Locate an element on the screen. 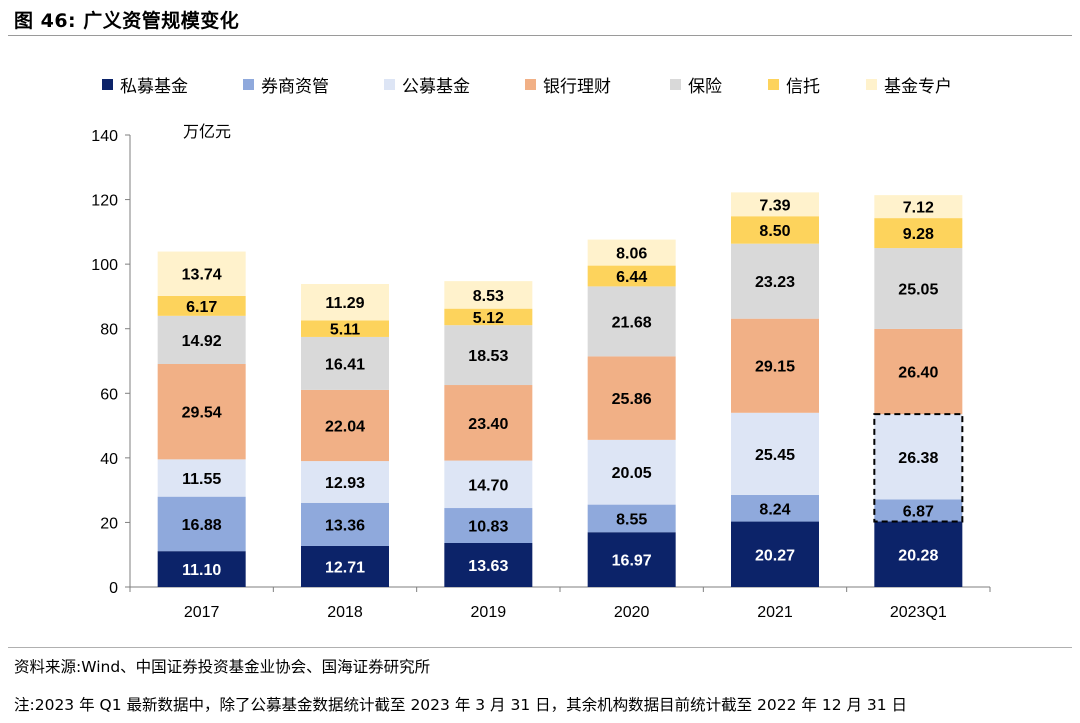 This screenshot has width=1080, height=723. y-tick-label: 0 is located at coordinates (113, 588).